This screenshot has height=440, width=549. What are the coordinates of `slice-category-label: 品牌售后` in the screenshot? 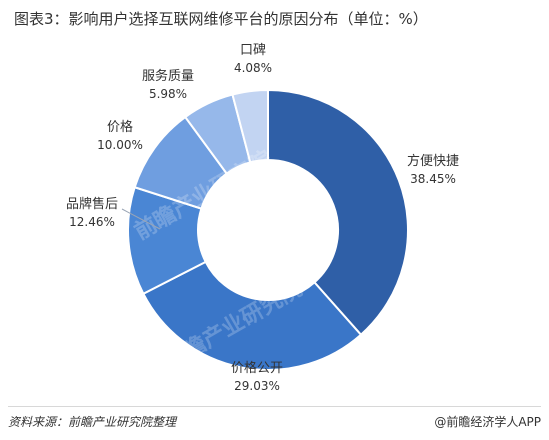 It's located at (92, 204).